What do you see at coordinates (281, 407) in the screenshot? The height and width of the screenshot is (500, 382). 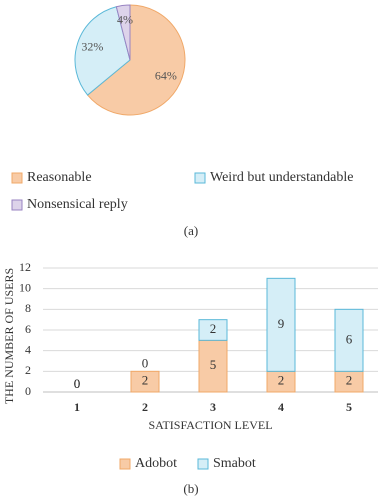 I see `x-tick-label: 4` at bounding box center [281, 407].